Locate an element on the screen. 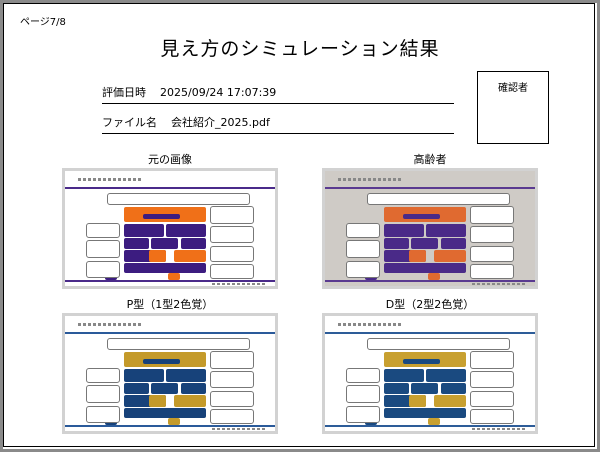 This screenshot has width=600, height=452. reviewer-label: 確認者 is located at coordinates (513, 88).